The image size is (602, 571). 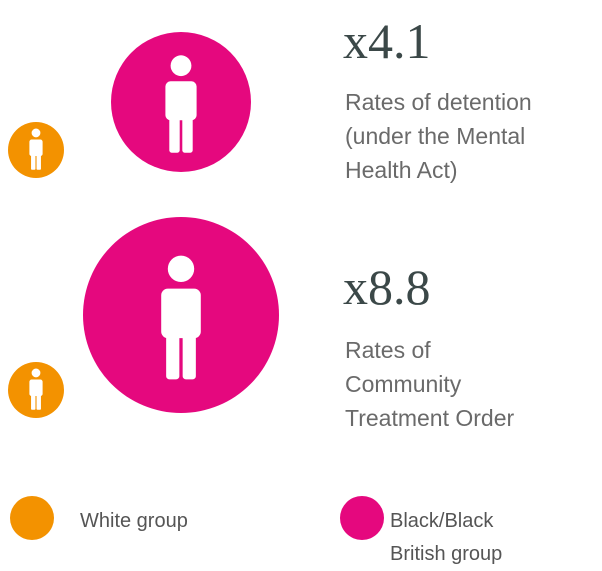 What do you see at coordinates (401, 170) in the screenshot?
I see `description: Health Act)` at bounding box center [401, 170].